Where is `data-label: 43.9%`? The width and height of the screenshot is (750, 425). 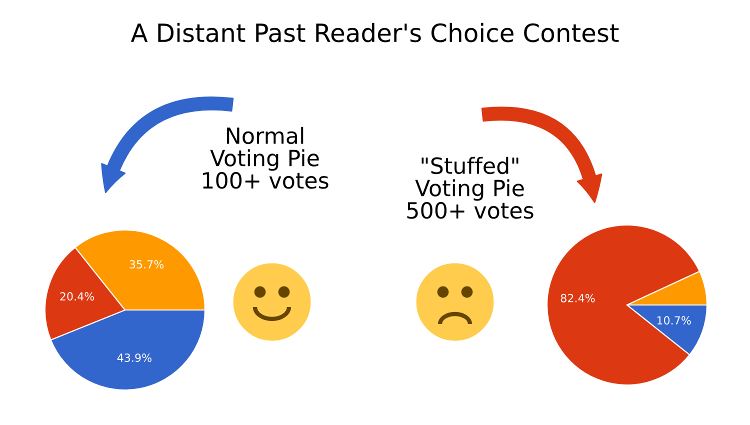
data-label: 43.9% is located at coordinates (134, 358).